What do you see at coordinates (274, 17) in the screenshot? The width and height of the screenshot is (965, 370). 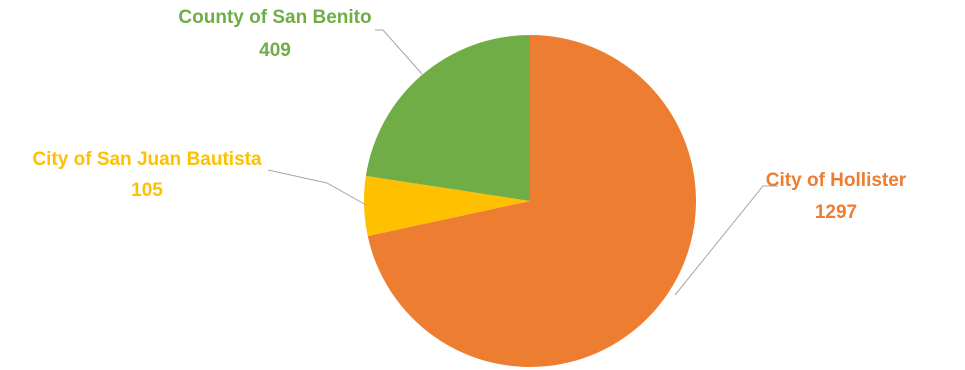 I see `slice-category-label: County of San Benito` at bounding box center [274, 17].